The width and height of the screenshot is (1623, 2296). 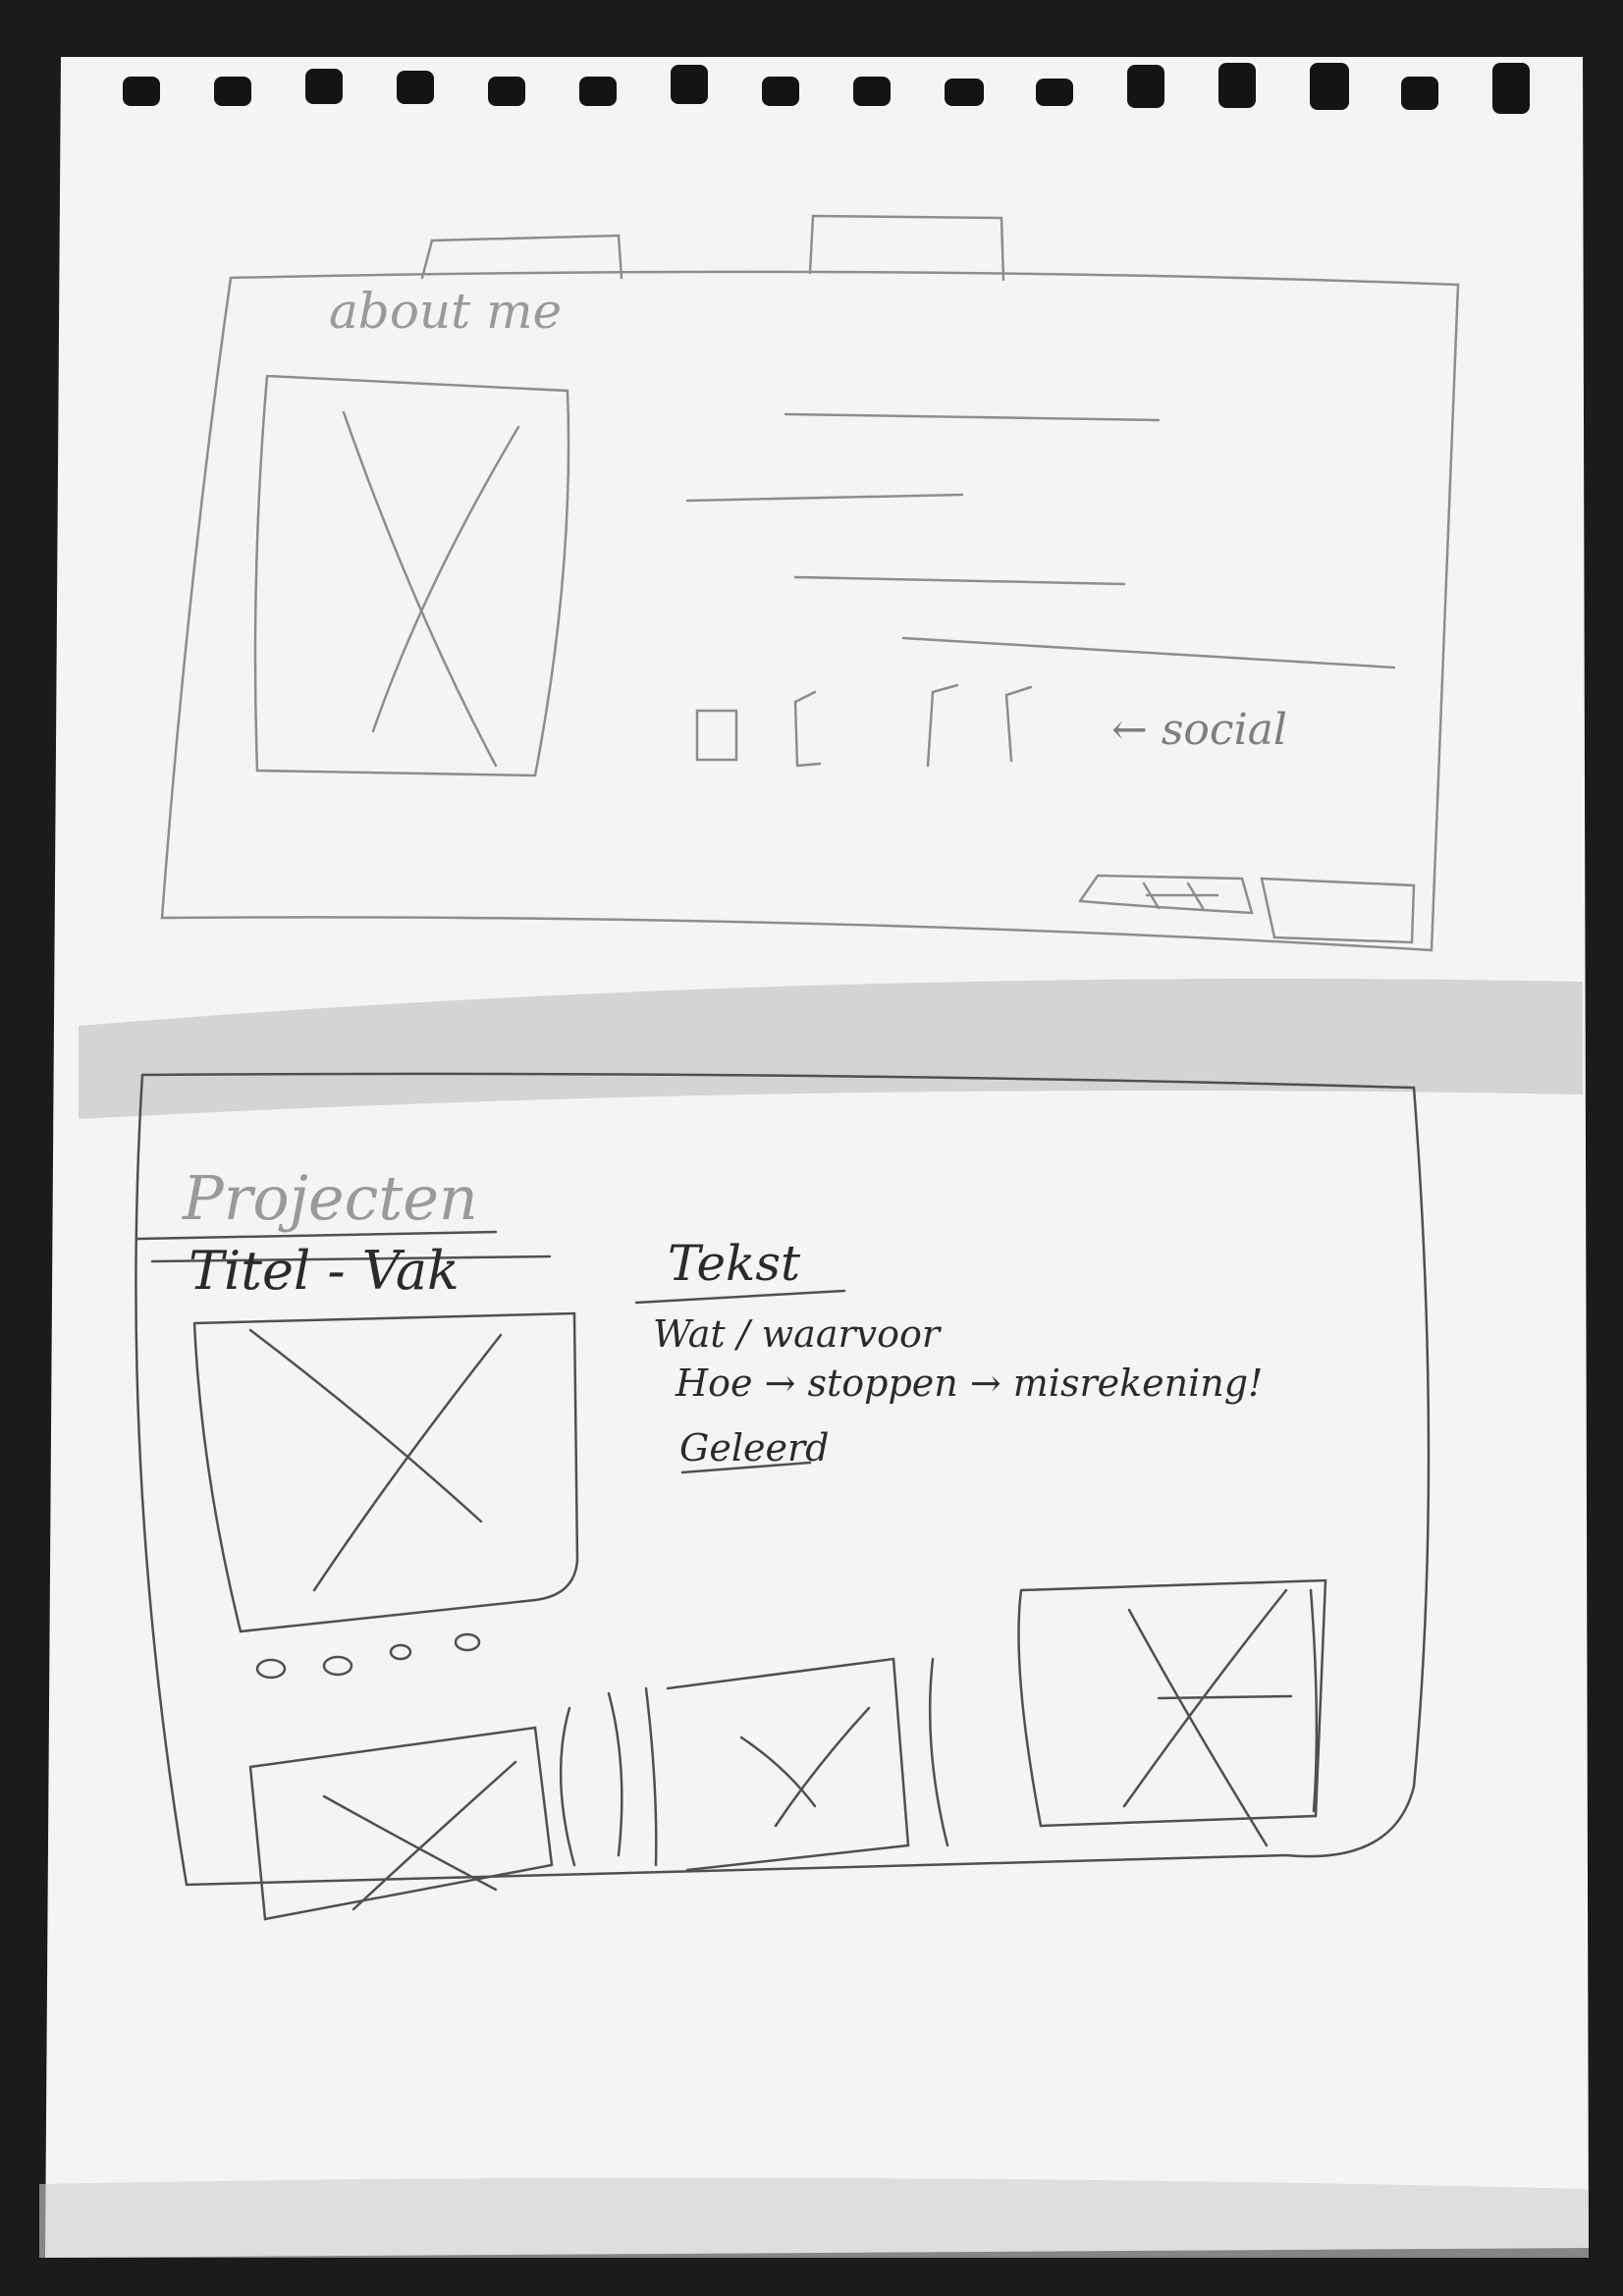 What do you see at coordinates (970, 1383) in the screenshot?
I see `project-text-line-2: Hoe → stoppen → misrekening!` at bounding box center [970, 1383].